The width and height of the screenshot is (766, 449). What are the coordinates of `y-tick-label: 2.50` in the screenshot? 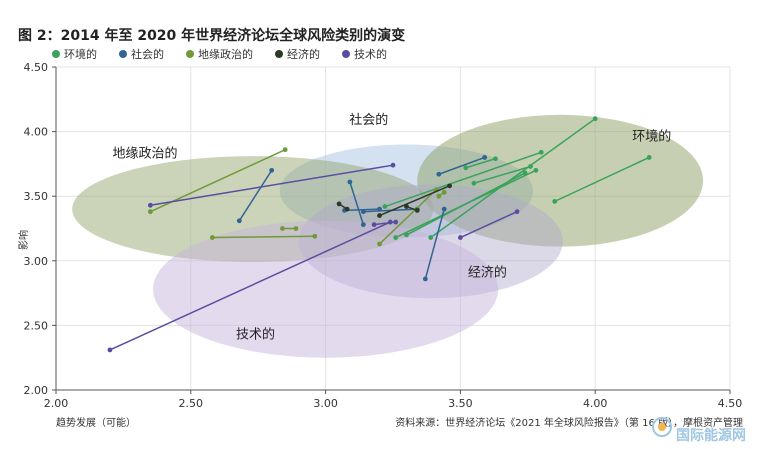 It's located at (36, 325).